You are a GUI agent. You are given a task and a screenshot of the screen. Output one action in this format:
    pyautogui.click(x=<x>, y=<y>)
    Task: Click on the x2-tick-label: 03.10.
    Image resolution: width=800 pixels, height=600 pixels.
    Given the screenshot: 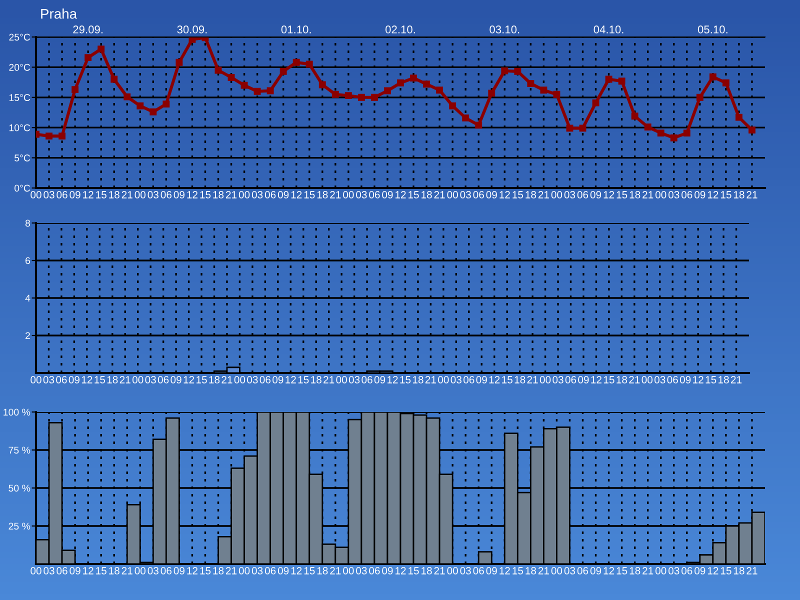 What is the action you would take?
    pyautogui.click(x=505, y=30)
    